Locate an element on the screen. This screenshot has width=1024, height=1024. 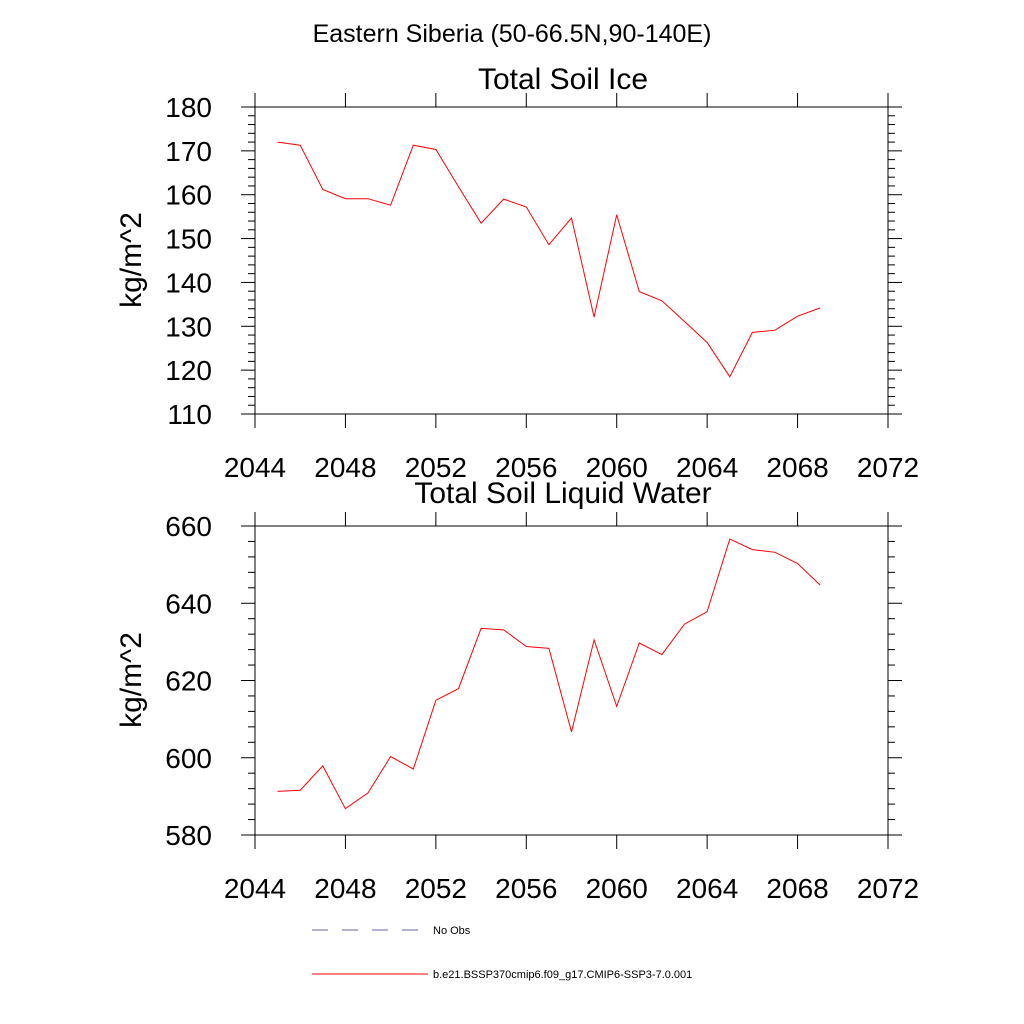
y-tick-label: 120 is located at coordinates (188, 370).